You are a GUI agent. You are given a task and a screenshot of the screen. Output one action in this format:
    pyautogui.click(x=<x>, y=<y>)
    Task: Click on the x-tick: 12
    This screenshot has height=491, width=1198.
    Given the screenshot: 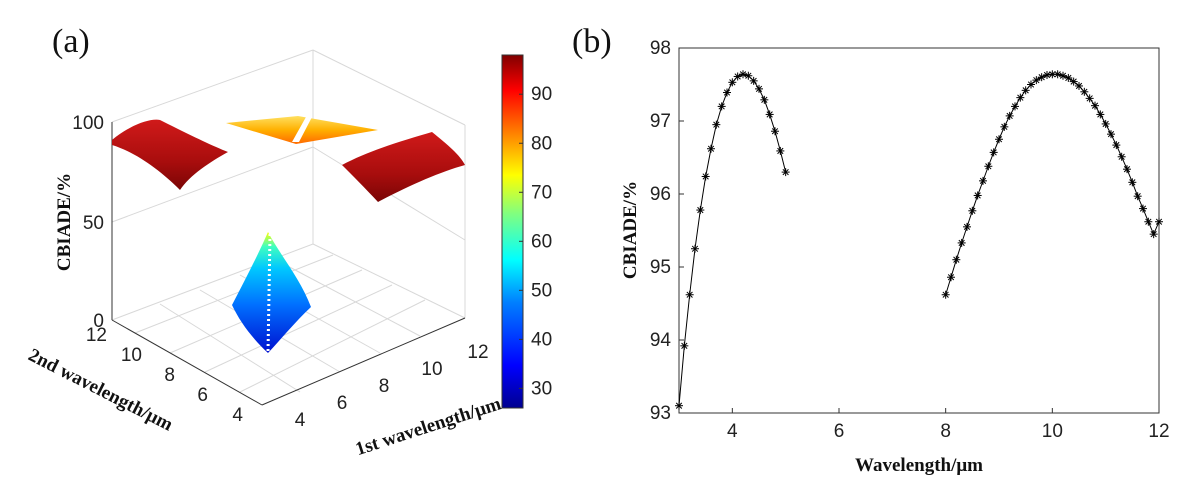 What is the action you would take?
    pyautogui.click(x=477, y=352)
    